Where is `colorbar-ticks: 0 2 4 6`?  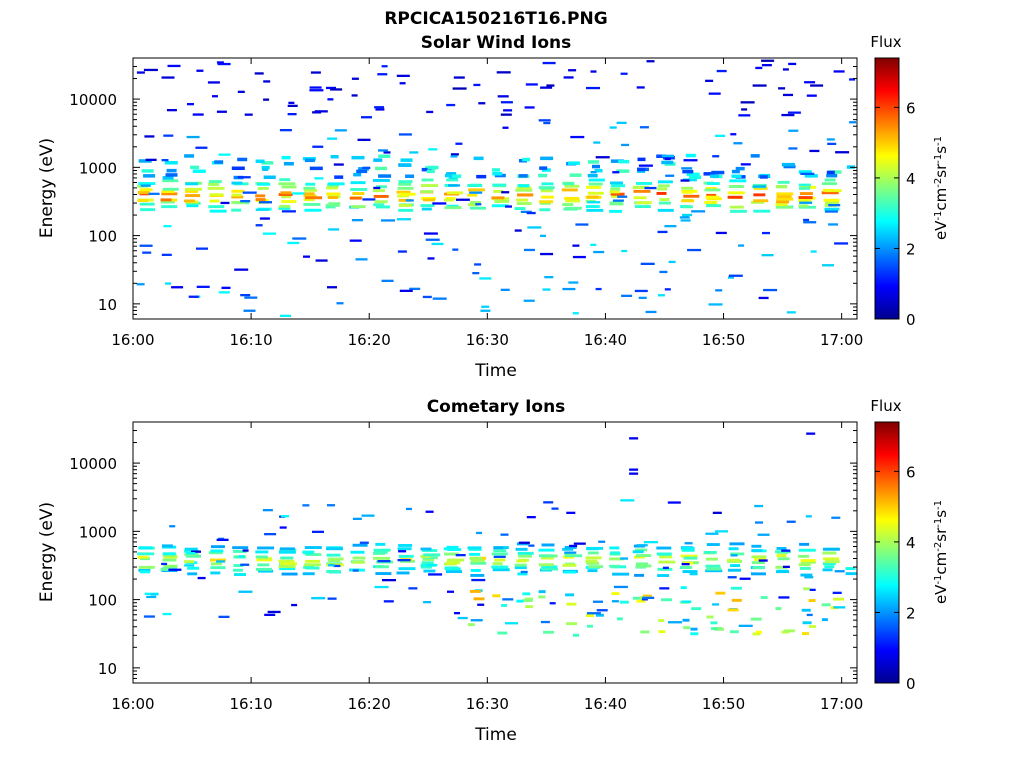
colorbar-ticks: 0 2 4 6 is located at coordinates (895, 214).